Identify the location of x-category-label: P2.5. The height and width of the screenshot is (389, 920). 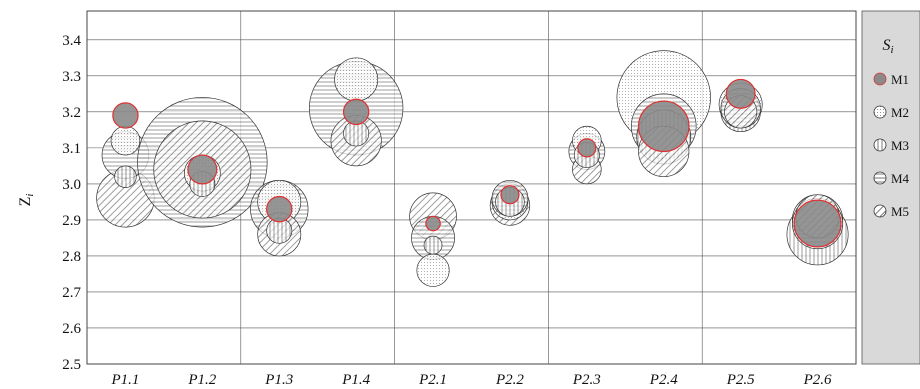
(740, 380).